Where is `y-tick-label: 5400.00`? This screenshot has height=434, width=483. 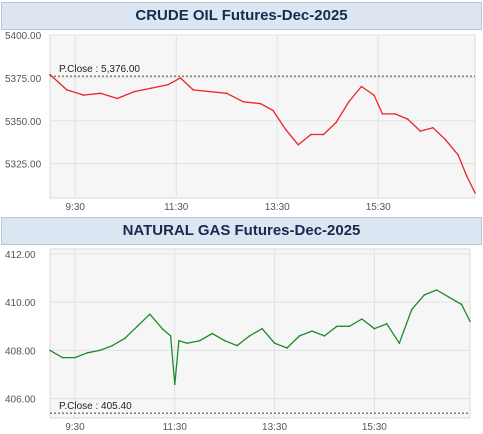 y-tick-label: 5400.00 is located at coordinates (23, 36).